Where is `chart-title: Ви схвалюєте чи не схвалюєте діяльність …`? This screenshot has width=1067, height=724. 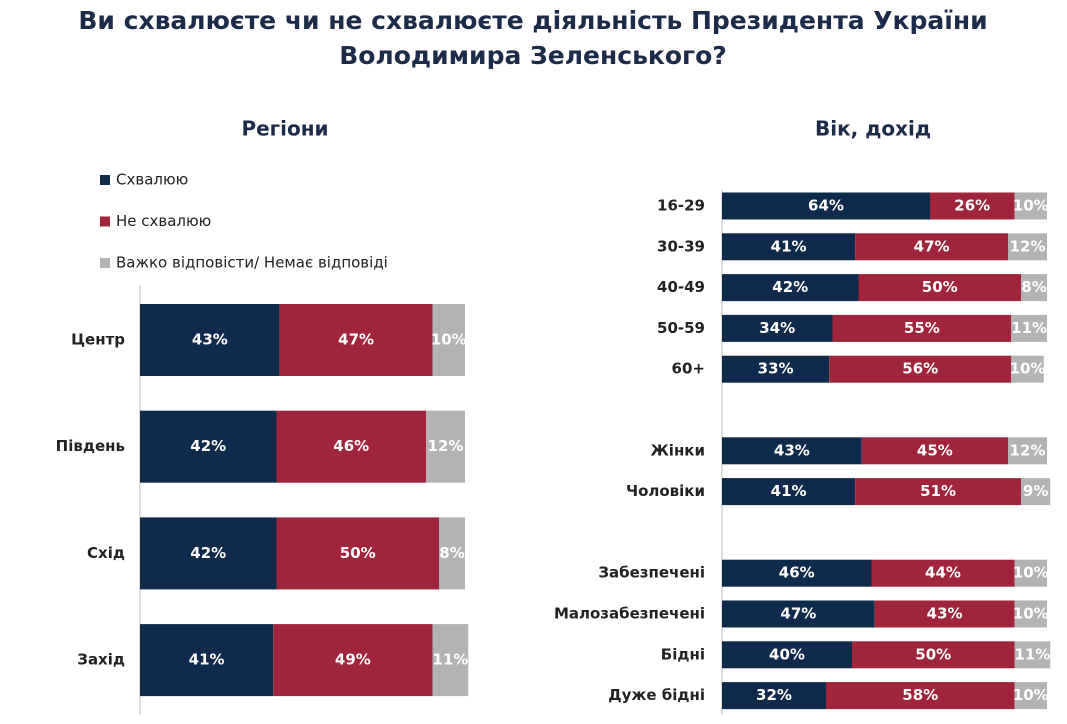 chart-title: Ви схвалюєте чи не схвалюєте діяльність … is located at coordinates (532, 20).